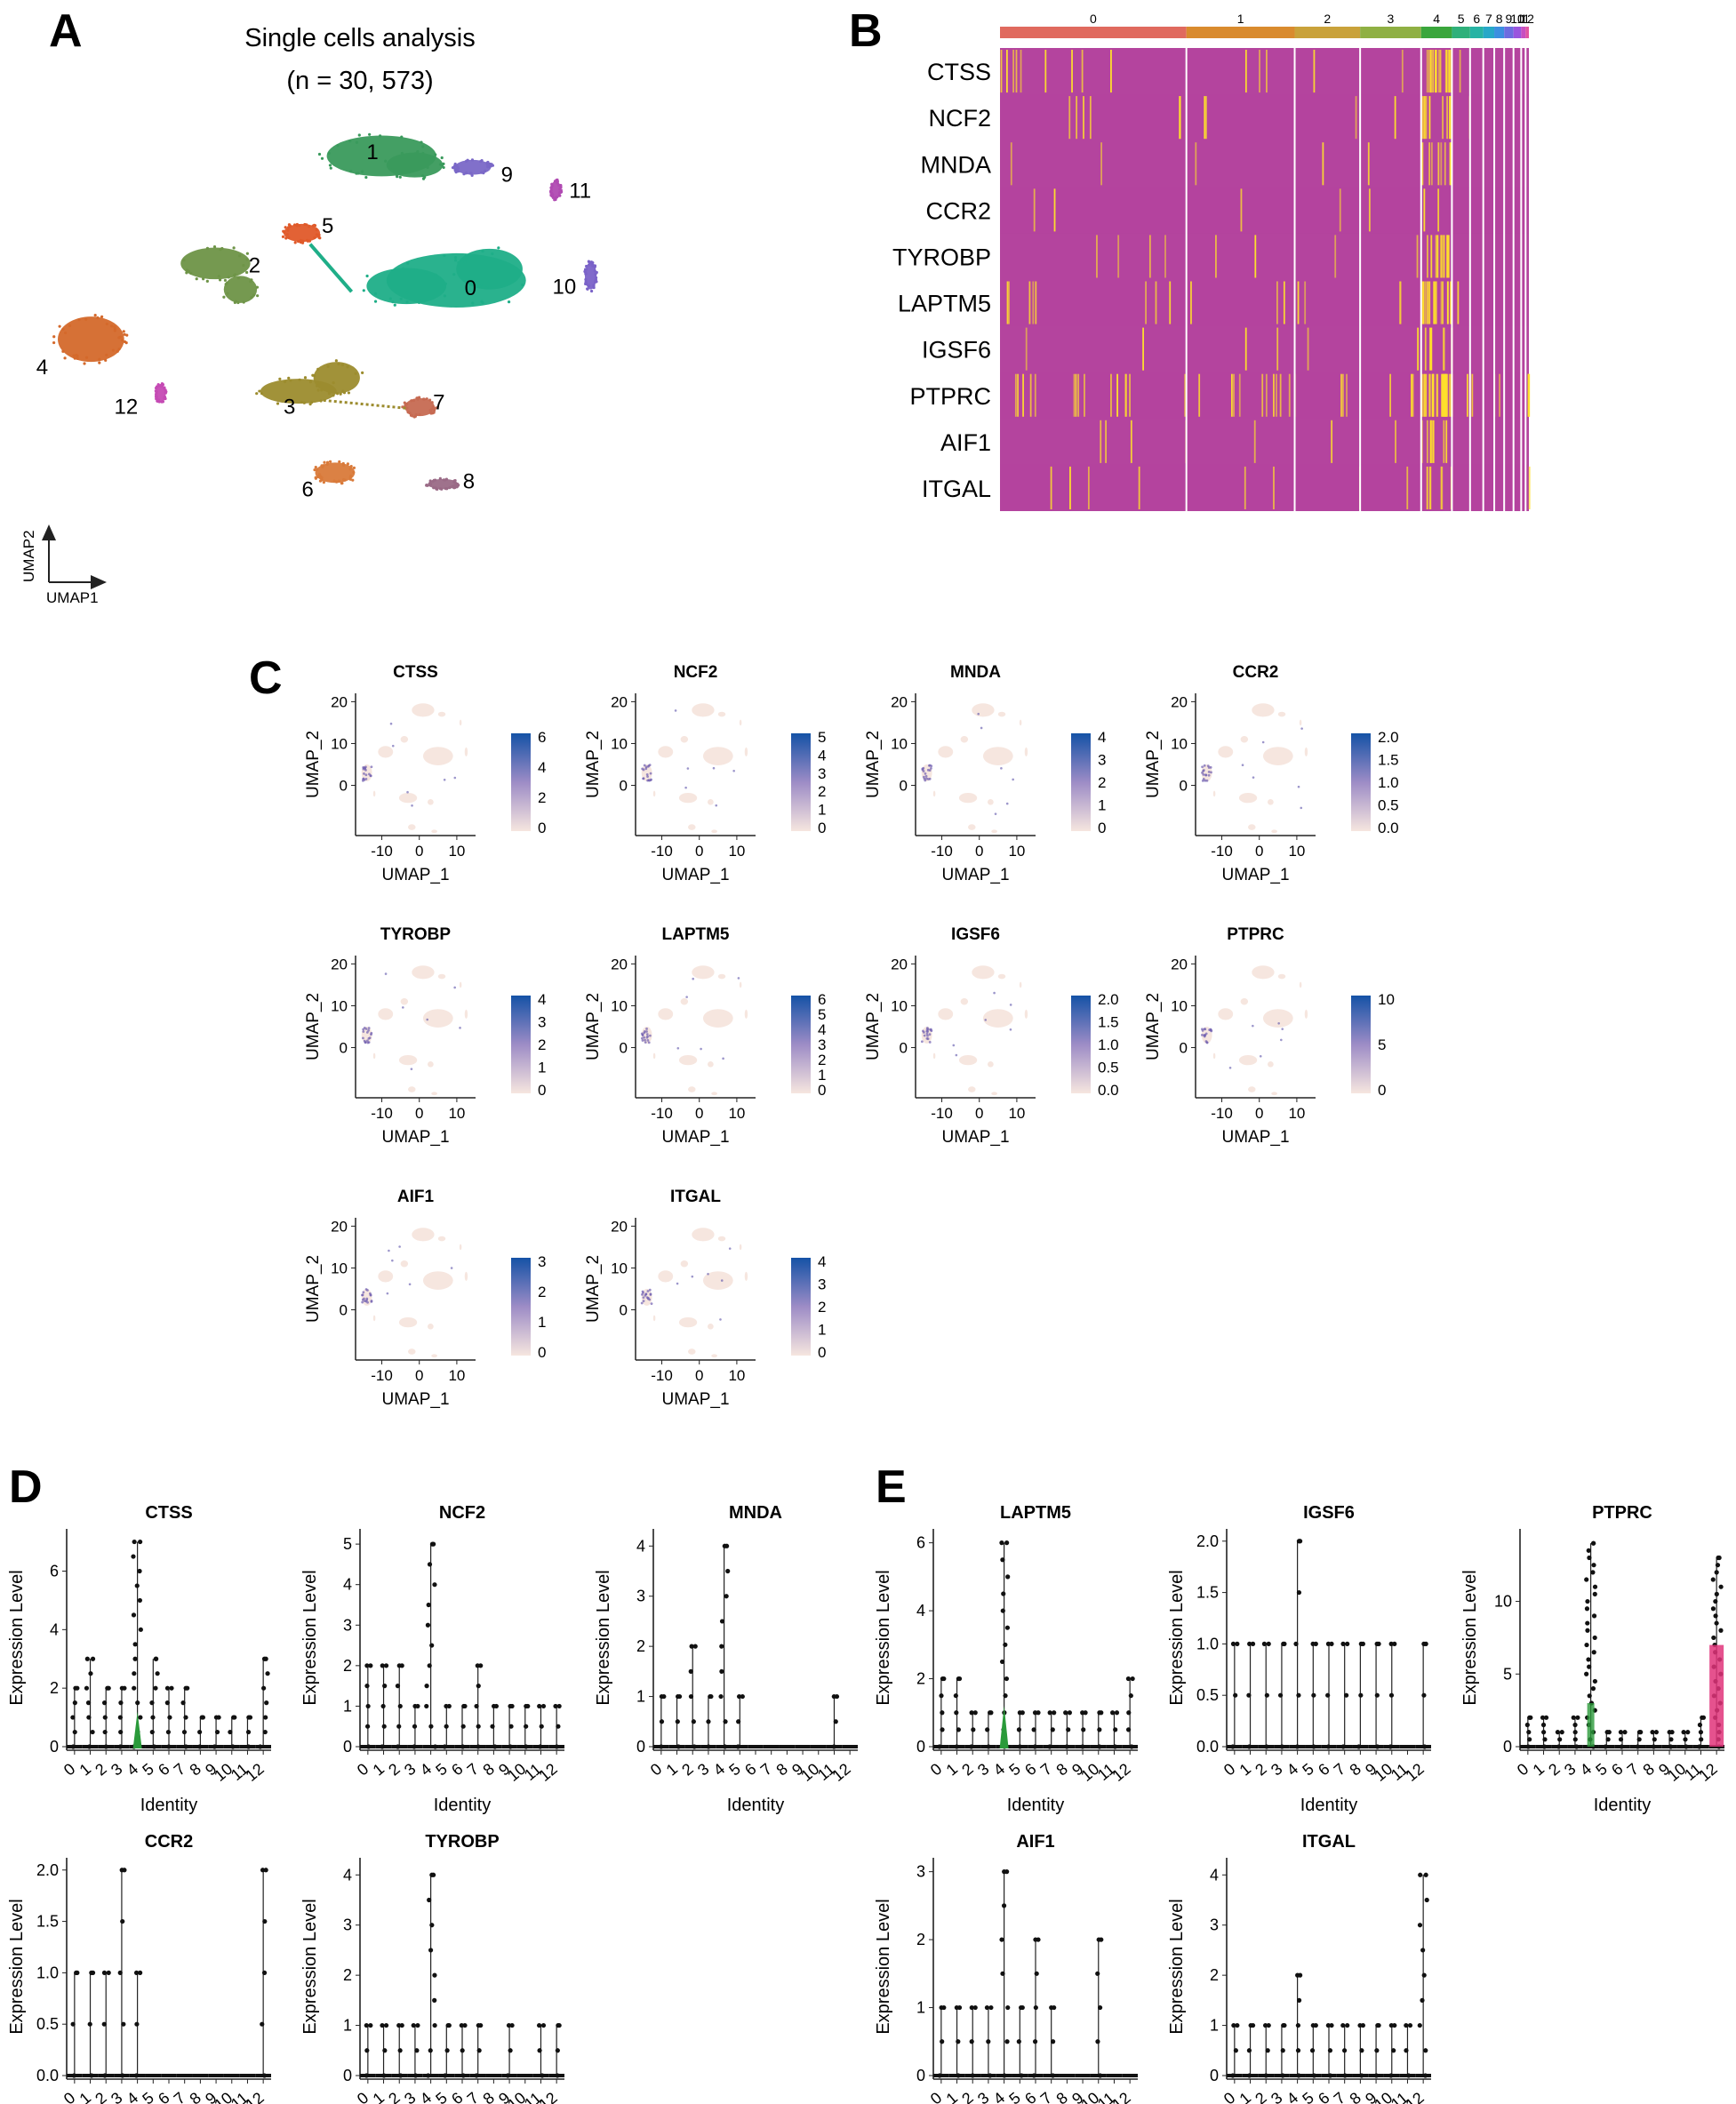 The height and width of the screenshot is (2104, 1736). What do you see at coordinates (254, 265) in the screenshot?
I see `umap-label-2: 2` at bounding box center [254, 265].